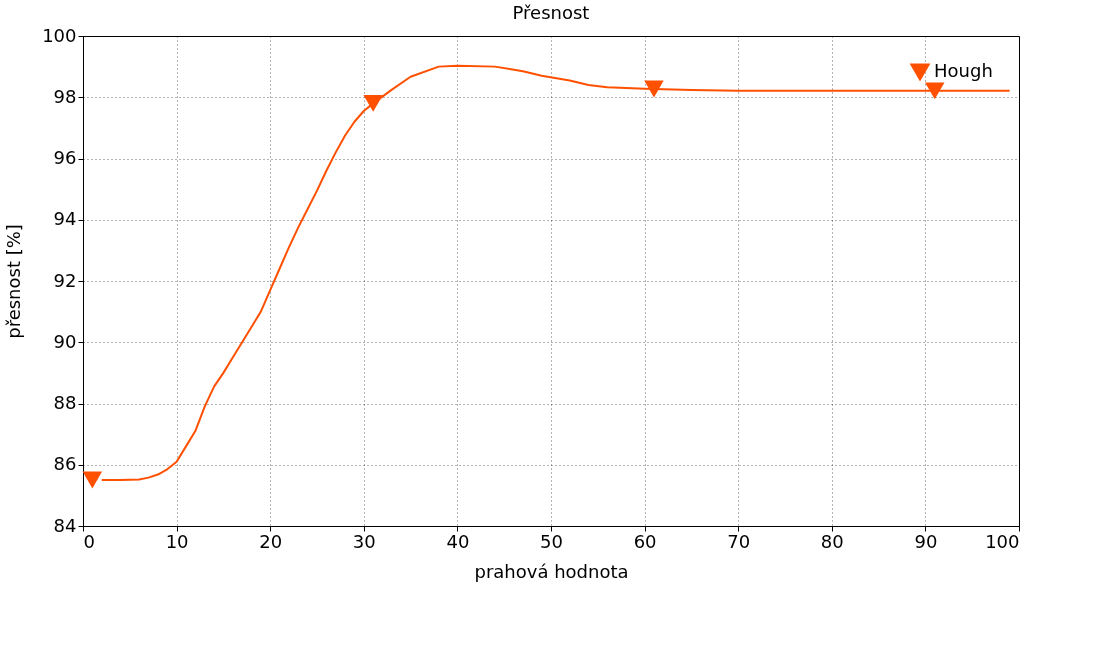  I want to click on y-tick-label: 84, so click(65, 525).